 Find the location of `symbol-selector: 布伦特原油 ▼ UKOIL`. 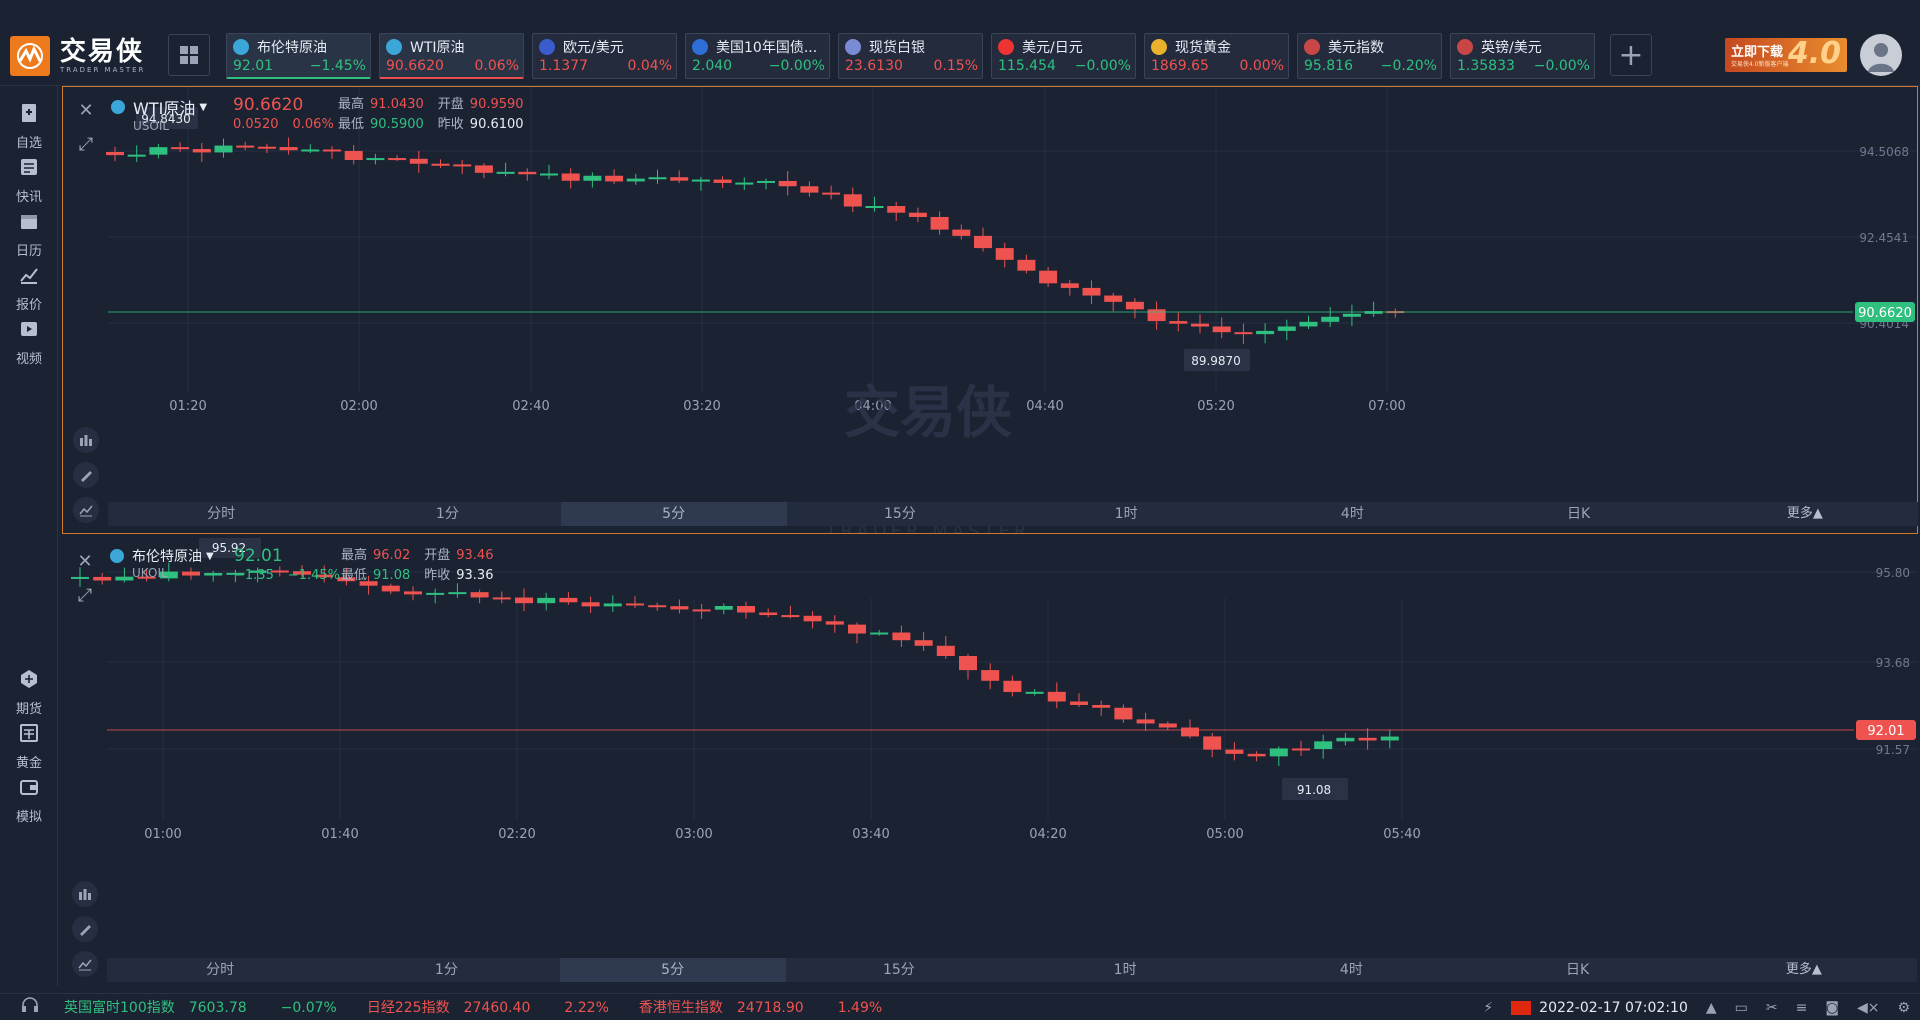

symbol-selector: 布伦特原油 ▼ UKOIL is located at coordinates (162, 563).